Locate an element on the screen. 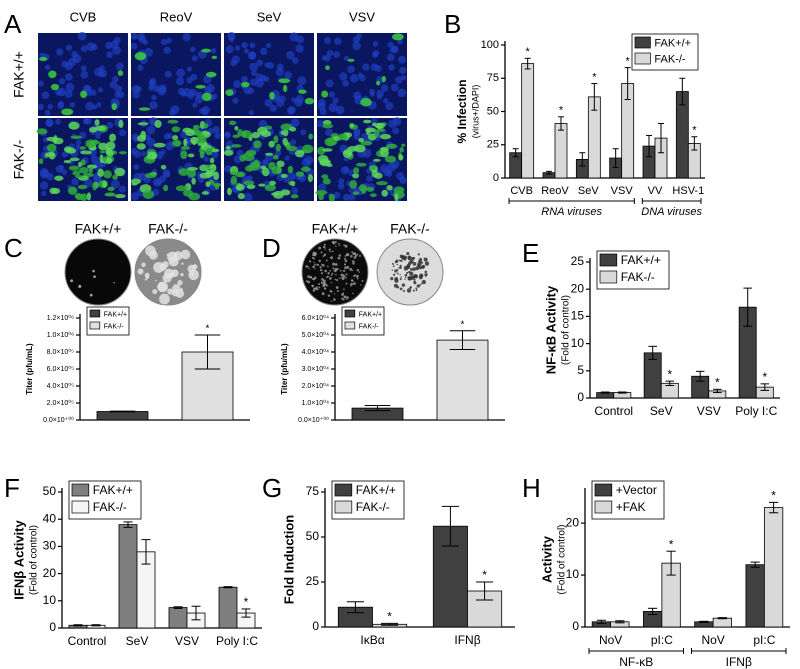 Image resolution: width=800 pixels, height=669 pixels. y-tick-label: 8.0×10⁰⁵ is located at coordinates (60, 352).